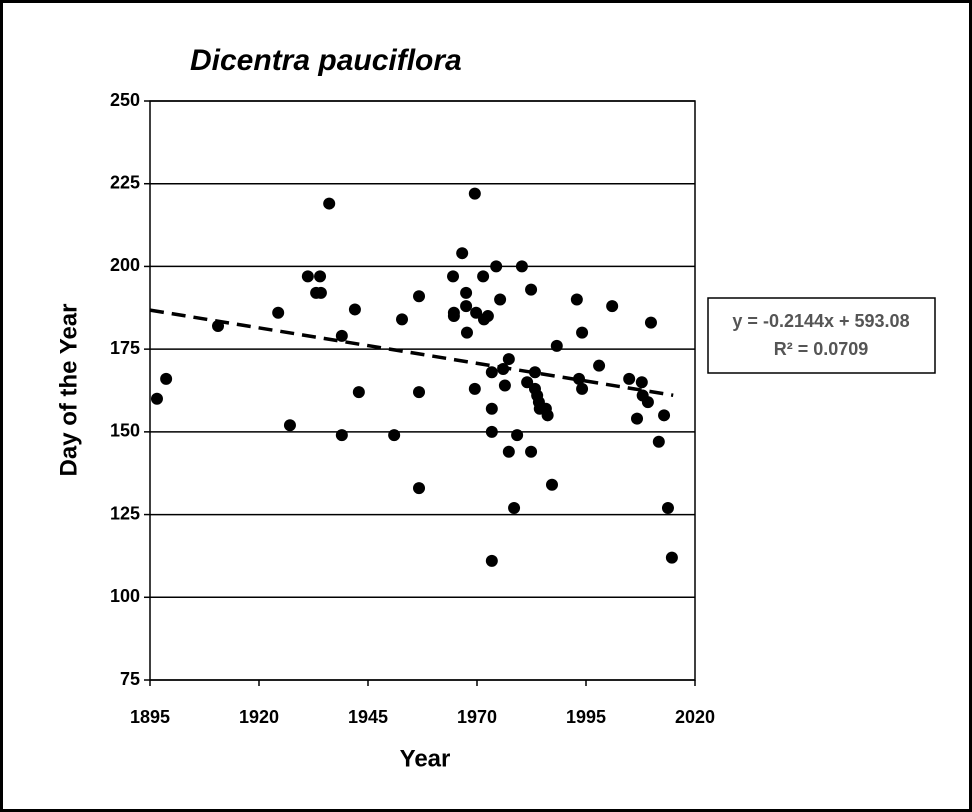 The height and width of the screenshot is (812, 972). What do you see at coordinates (368, 717) in the screenshot?
I see `x-tick-label: 1945` at bounding box center [368, 717].